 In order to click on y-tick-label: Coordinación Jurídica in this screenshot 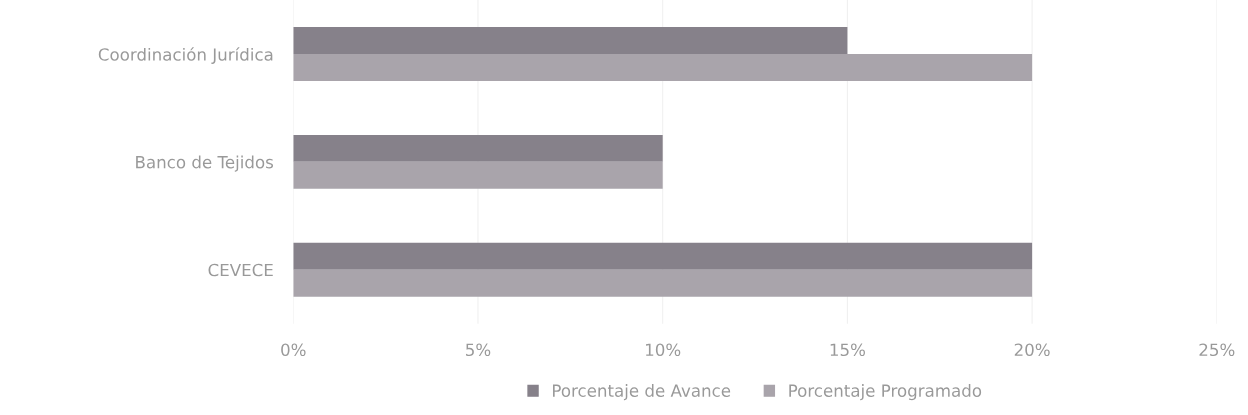, I will do `click(185, 55)`.